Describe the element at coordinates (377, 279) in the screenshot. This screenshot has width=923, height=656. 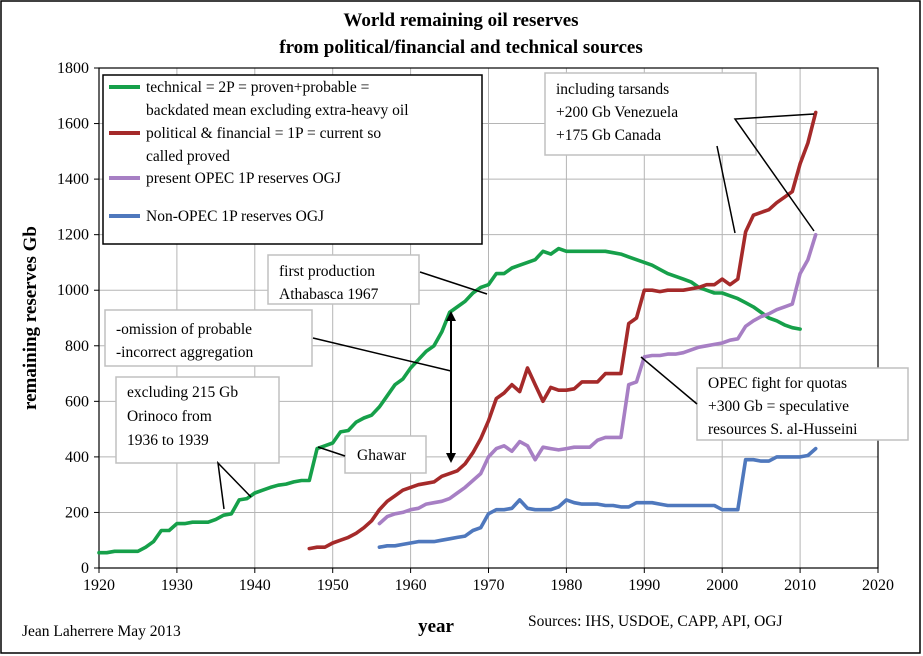
I see `annotation-athabasca: first production Athabasca 1967` at that location.